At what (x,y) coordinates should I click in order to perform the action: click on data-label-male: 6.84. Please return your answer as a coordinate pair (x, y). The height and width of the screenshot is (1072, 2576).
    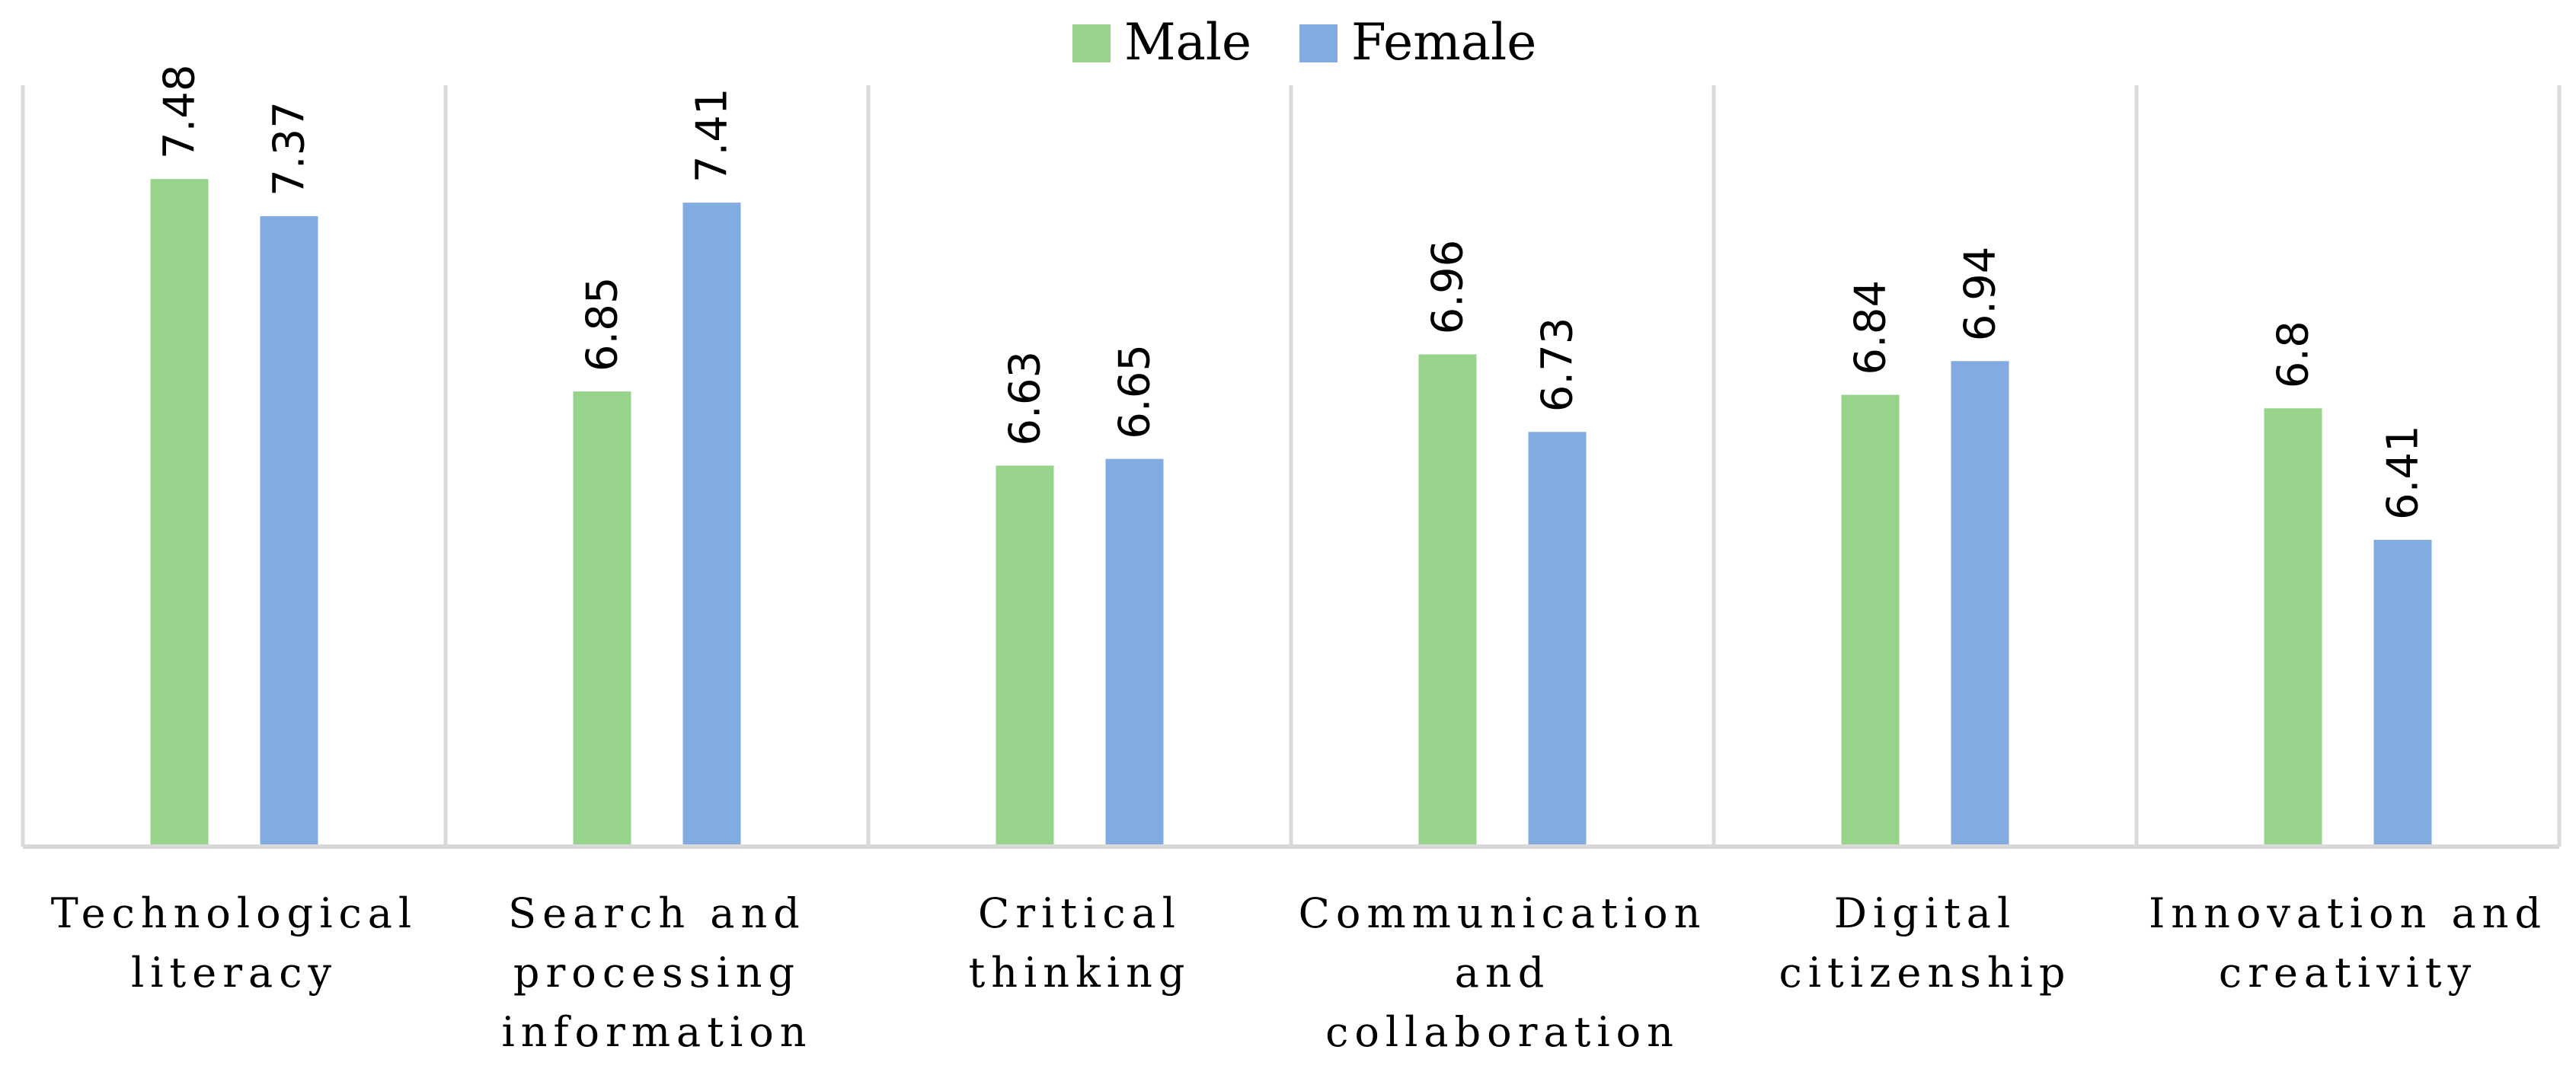
    Looking at the image, I should click on (1871, 327).